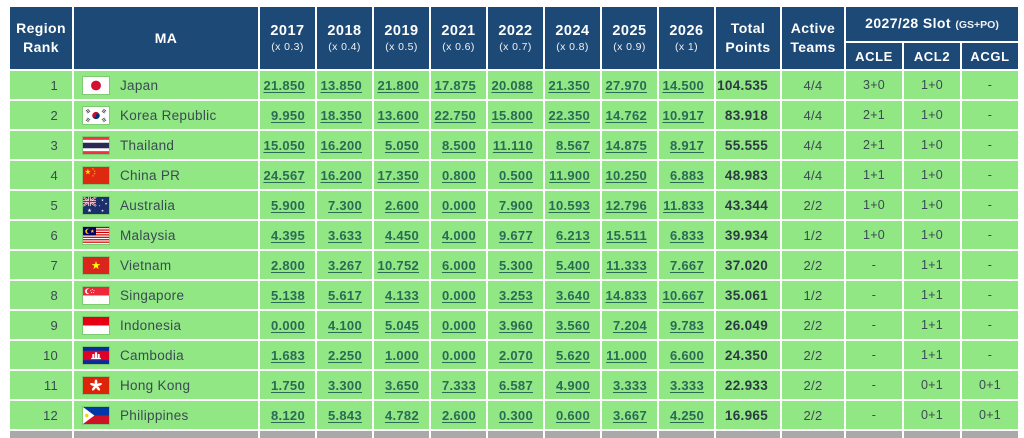 Image resolution: width=1024 pixels, height=438 pixels. What do you see at coordinates (287, 115) in the screenshot?
I see `points-link: 9.950` at bounding box center [287, 115].